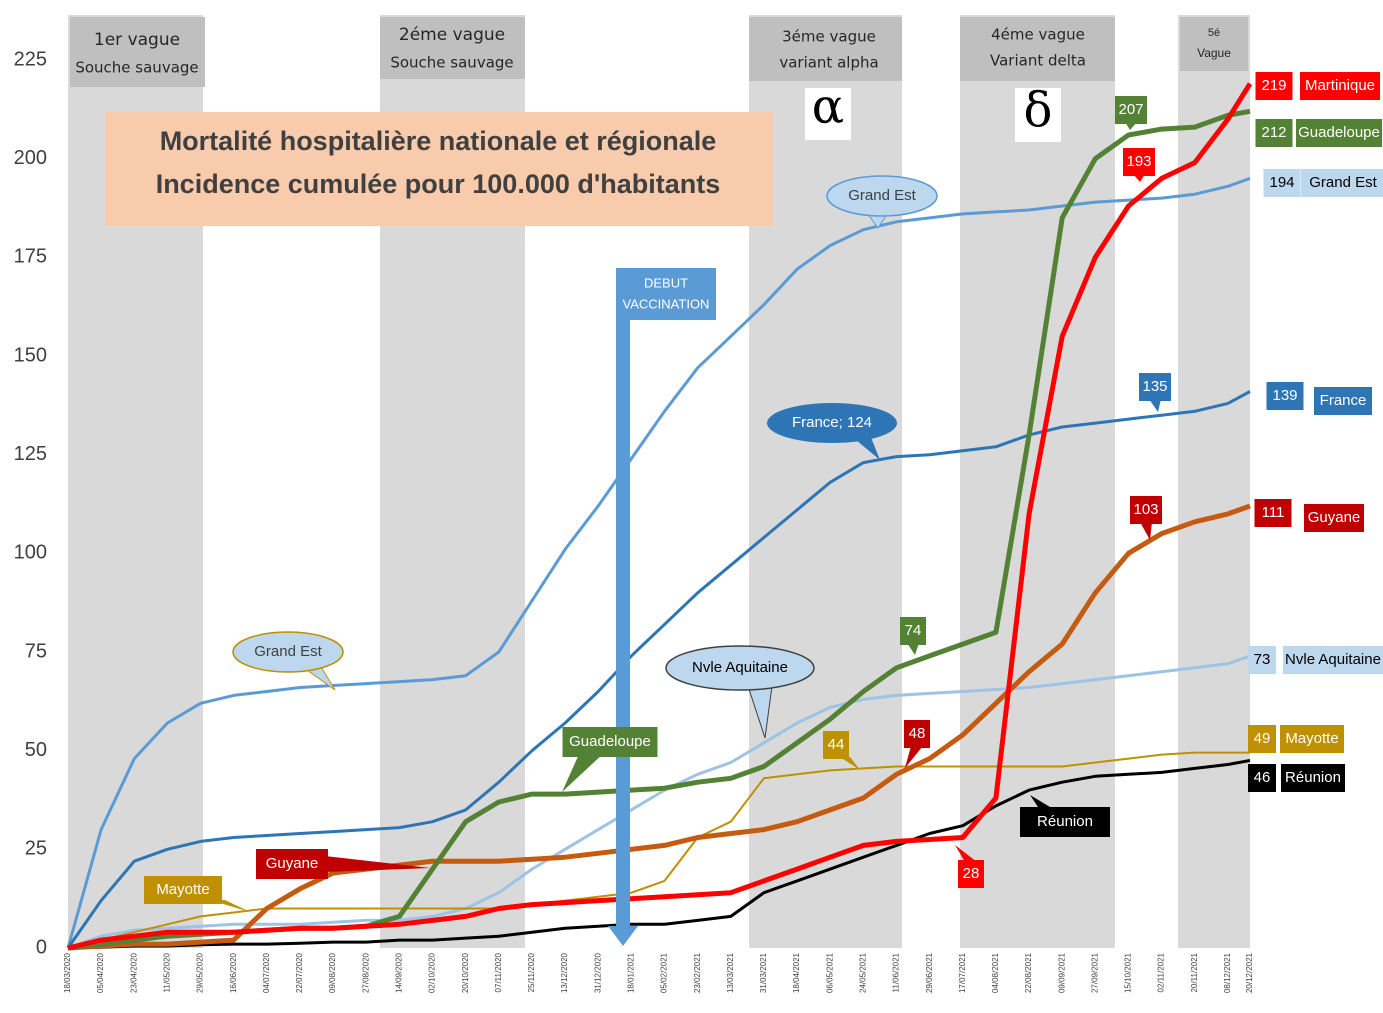 The image size is (1383, 1013). What do you see at coordinates (332, 972) in the screenshot?
I see `x-tick-label: 09/08/2020` at bounding box center [332, 972].